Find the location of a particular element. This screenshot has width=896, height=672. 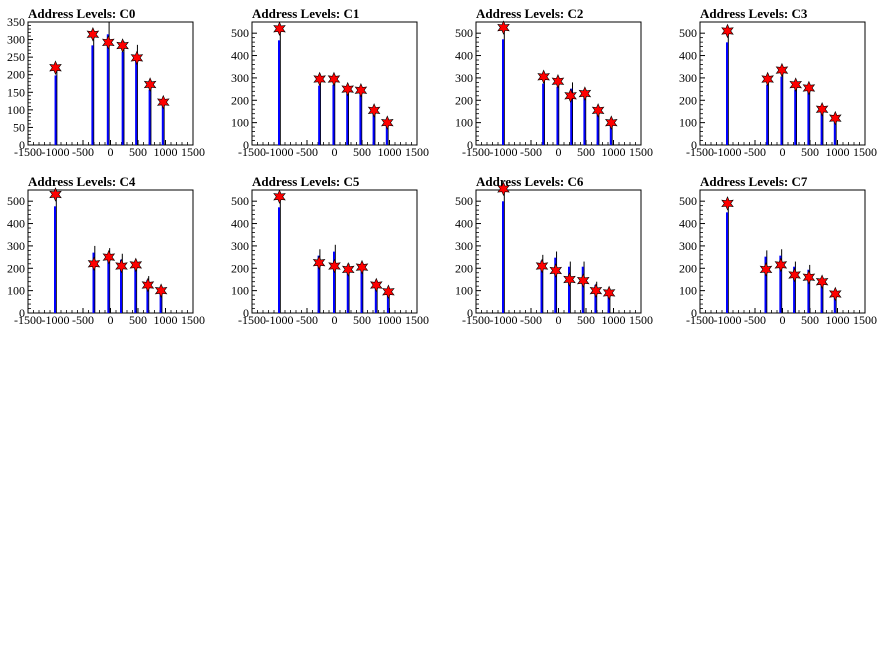

chart-title: Address Levels: C0 is located at coordinates (81, 13).